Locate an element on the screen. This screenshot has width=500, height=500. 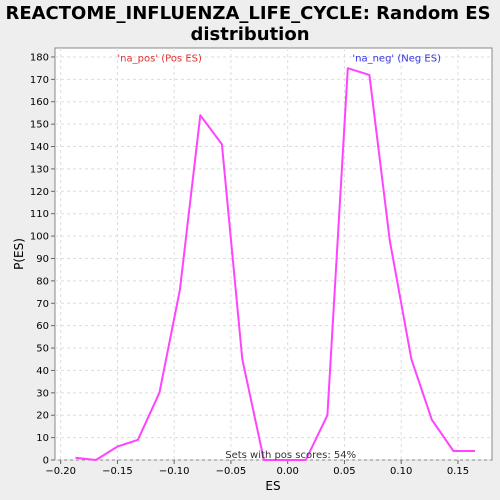
x-tick-label: 0.15 is located at coordinates (458, 471).